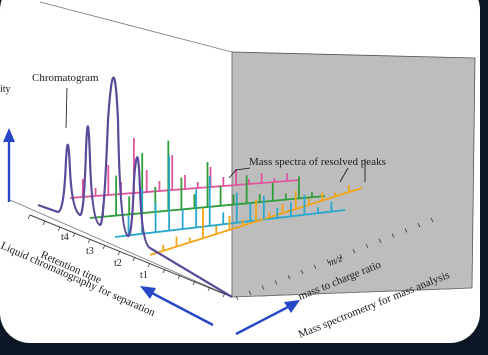 The width and height of the screenshot is (488, 355). What do you see at coordinates (65, 78) in the screenshot?
I see `chromatogram-label: Chromatogram` at bounding box center [65, 78].